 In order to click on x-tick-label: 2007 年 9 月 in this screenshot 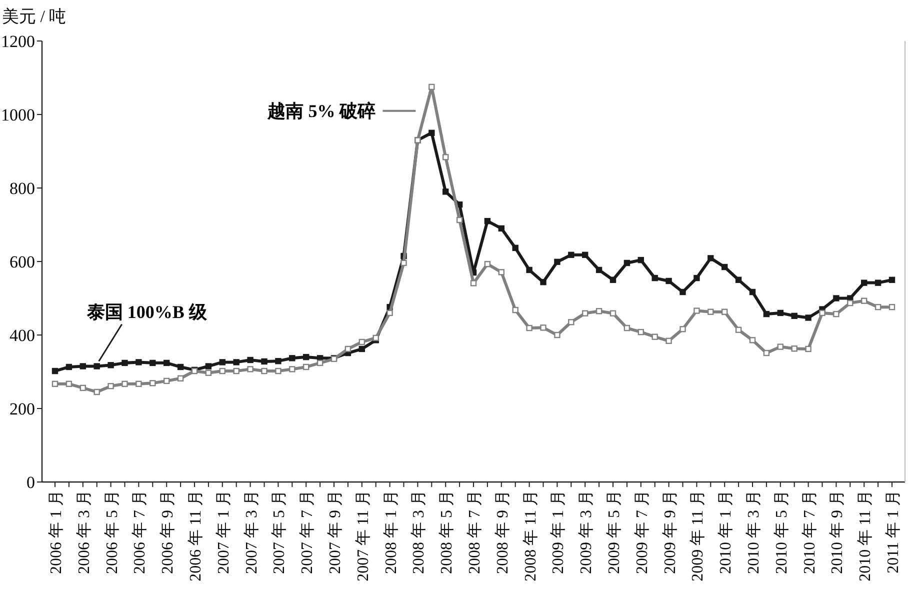, I will do `click(335, 532)`.